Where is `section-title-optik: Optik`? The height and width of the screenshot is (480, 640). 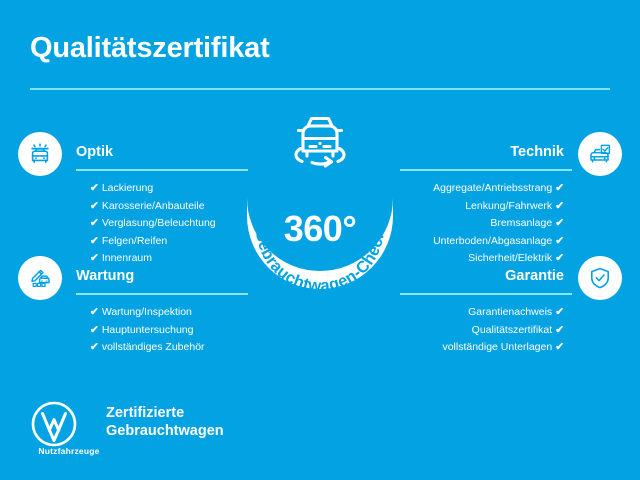
section-title-optik: Optik is located at coordinates (95, 152).